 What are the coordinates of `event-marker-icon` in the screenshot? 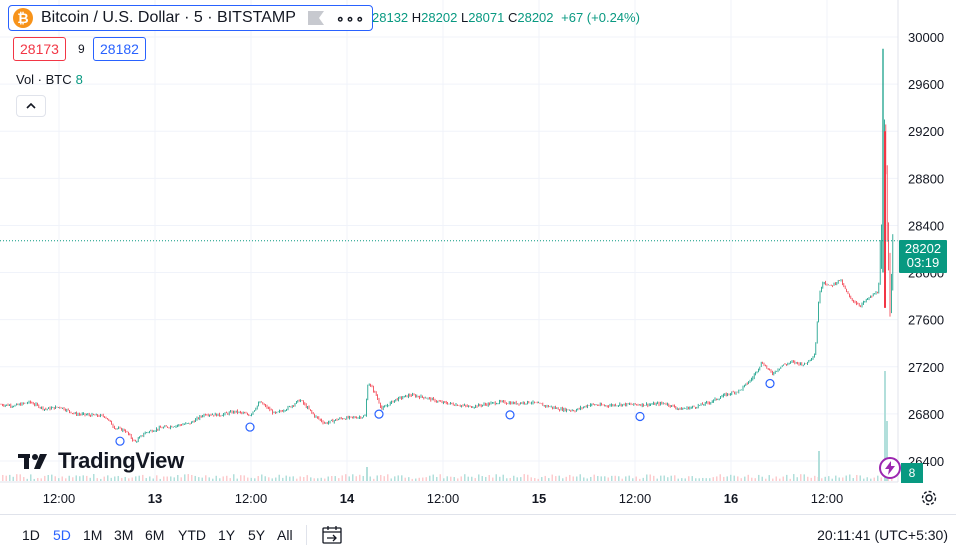 It's located at (510, 415).